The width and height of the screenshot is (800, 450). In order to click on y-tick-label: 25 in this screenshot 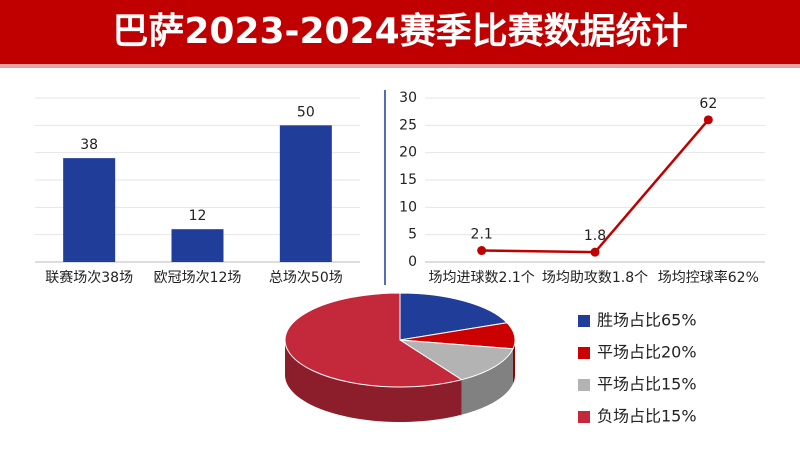, I will do `click(408, 125)`.